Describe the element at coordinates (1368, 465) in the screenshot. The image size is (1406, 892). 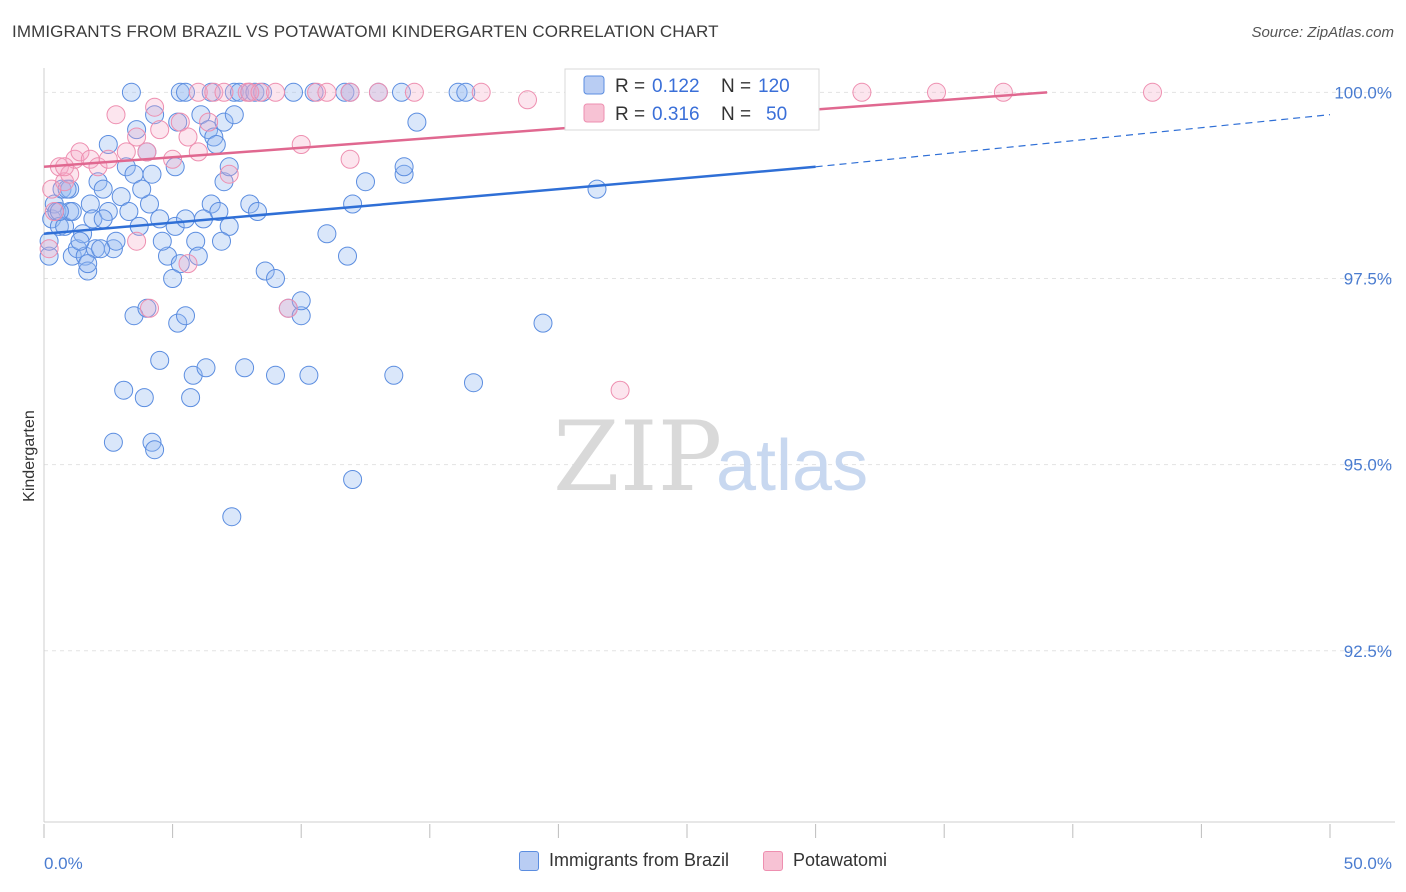
I see `y-tick-label-1: 95.0%` at that location.